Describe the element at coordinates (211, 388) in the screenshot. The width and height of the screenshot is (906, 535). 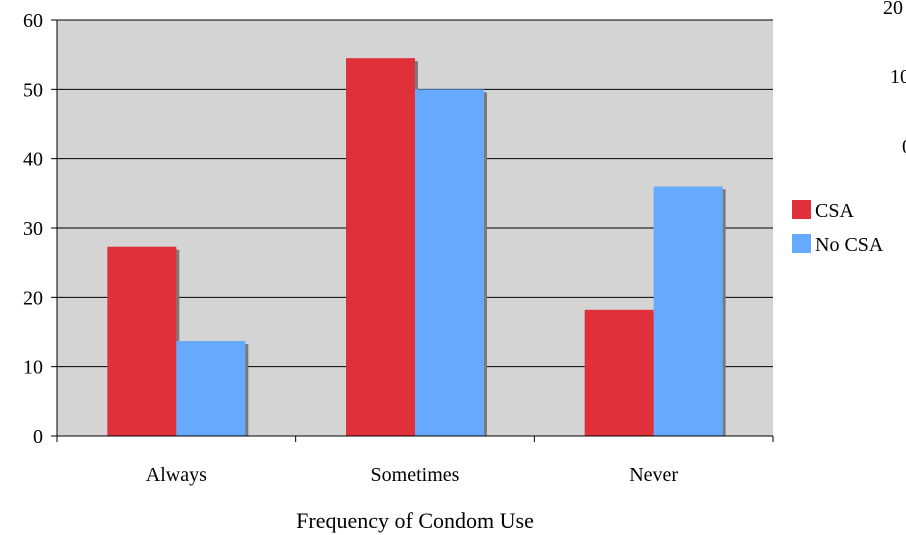
I see `bar-no-csa-always` at that location.